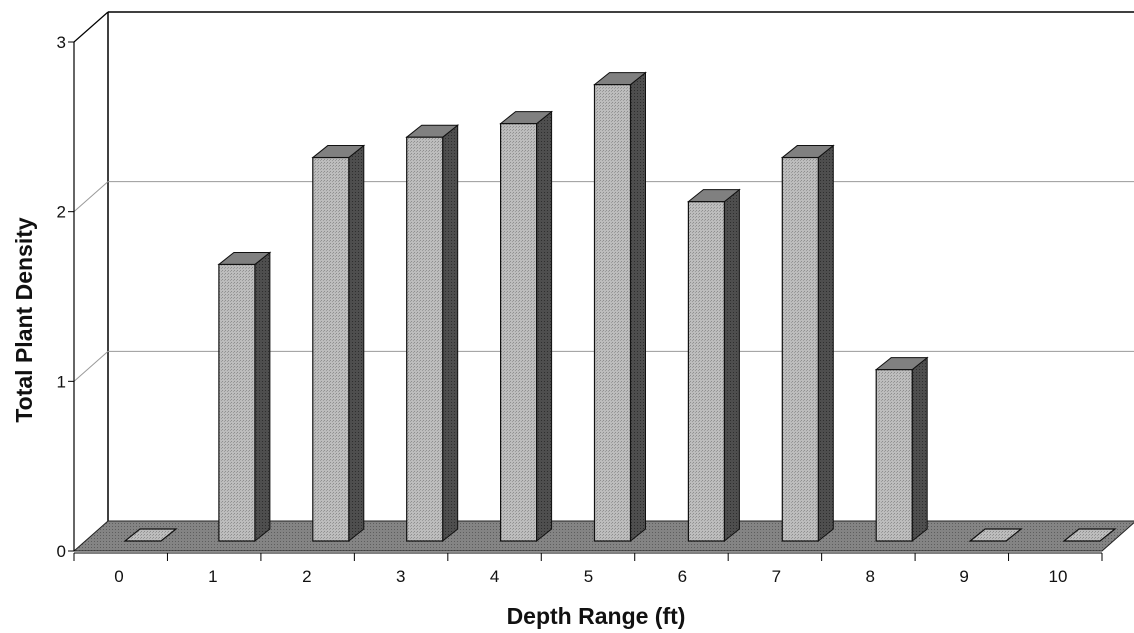 This screenshot has width=1134, height=633. What do you see at coordinates (61, 551) in the screenshot?
I see `y-tick-label: 0` at bounding box center [61, 551].